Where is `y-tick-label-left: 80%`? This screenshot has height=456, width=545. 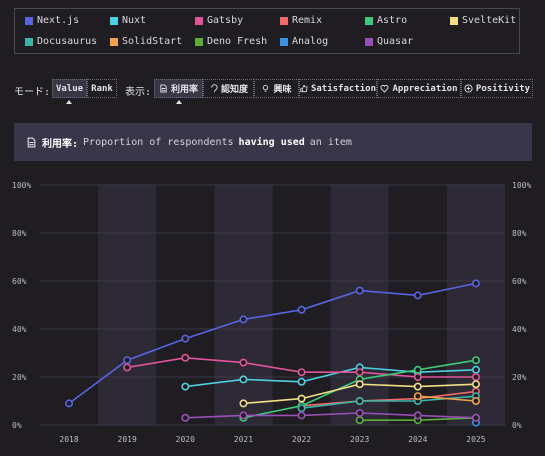 y-tick-label-left: 80% is located at coordinates (19, 233).